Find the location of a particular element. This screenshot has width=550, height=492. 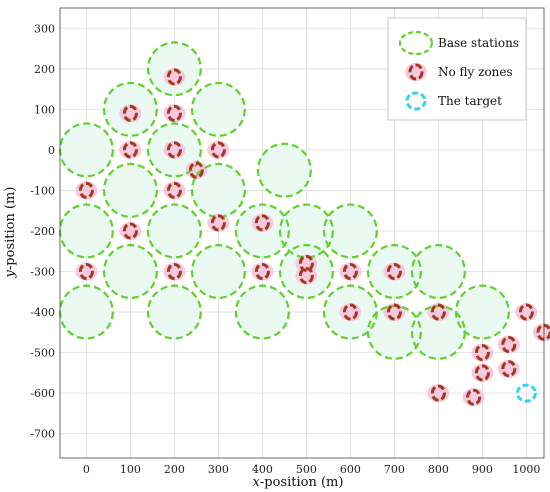

x-tick-label: 200 is located at coordinates (174, 469).